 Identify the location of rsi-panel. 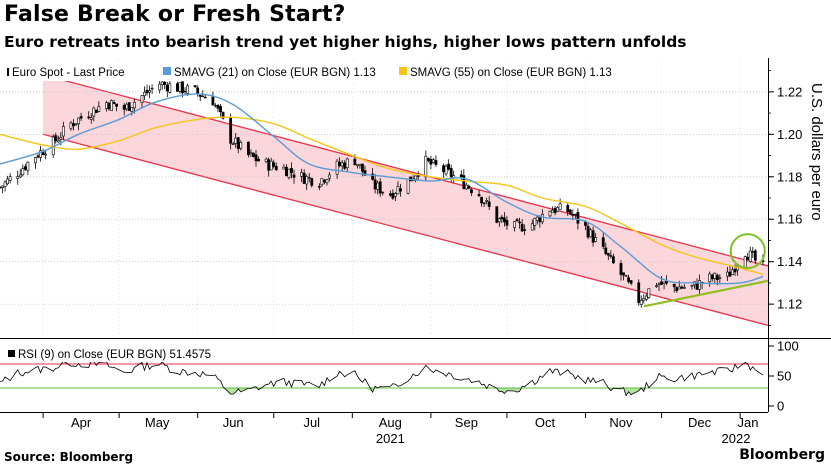
(384, 378).